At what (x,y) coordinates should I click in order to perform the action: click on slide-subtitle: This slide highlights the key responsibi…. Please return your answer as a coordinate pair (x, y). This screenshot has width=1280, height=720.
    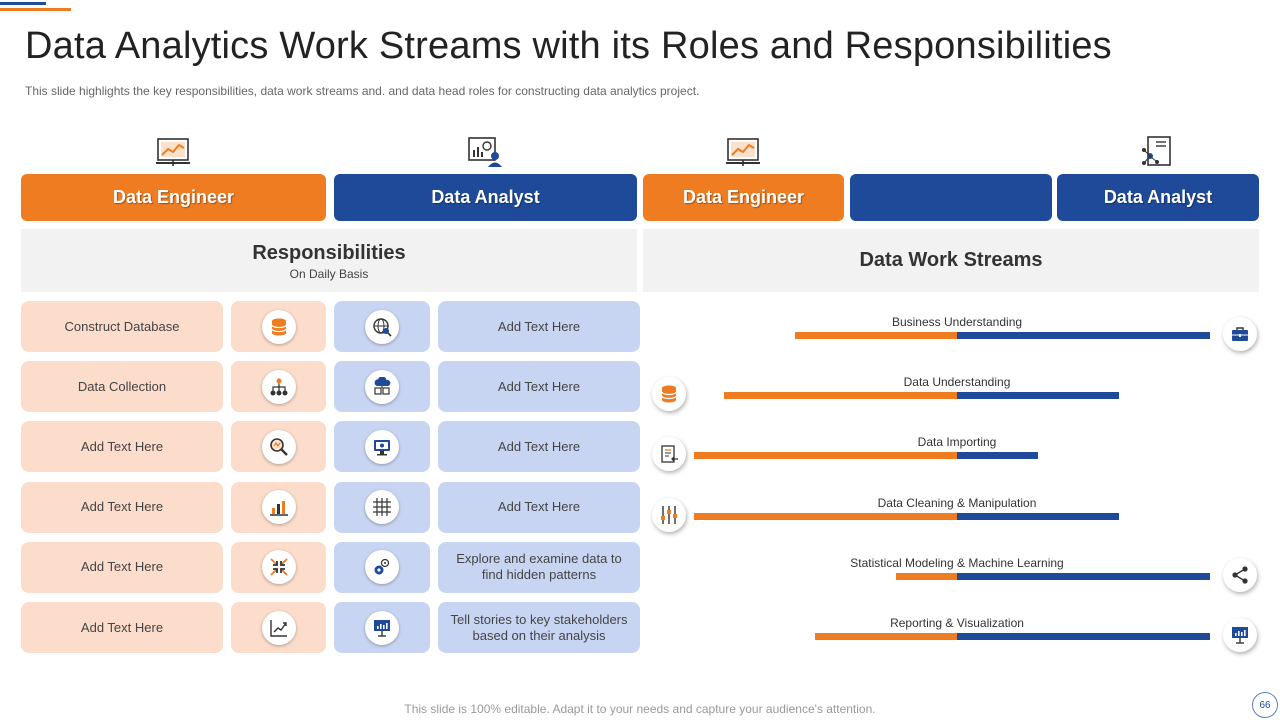
    Looking at the image, I should click on (362, 91).